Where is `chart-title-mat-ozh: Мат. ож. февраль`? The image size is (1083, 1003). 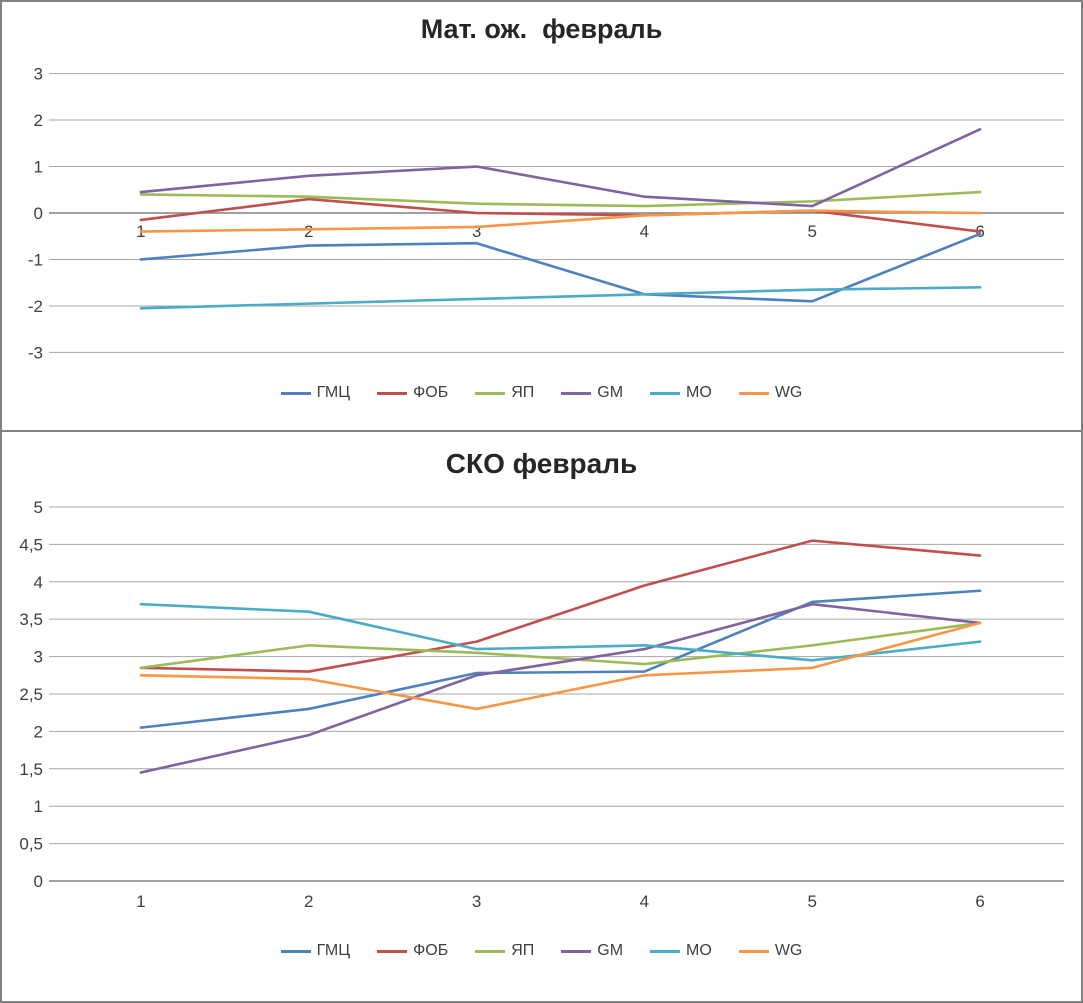 chart-title-mat-ozh: Мат. ож. февраль is located at coordinates (541, 29).